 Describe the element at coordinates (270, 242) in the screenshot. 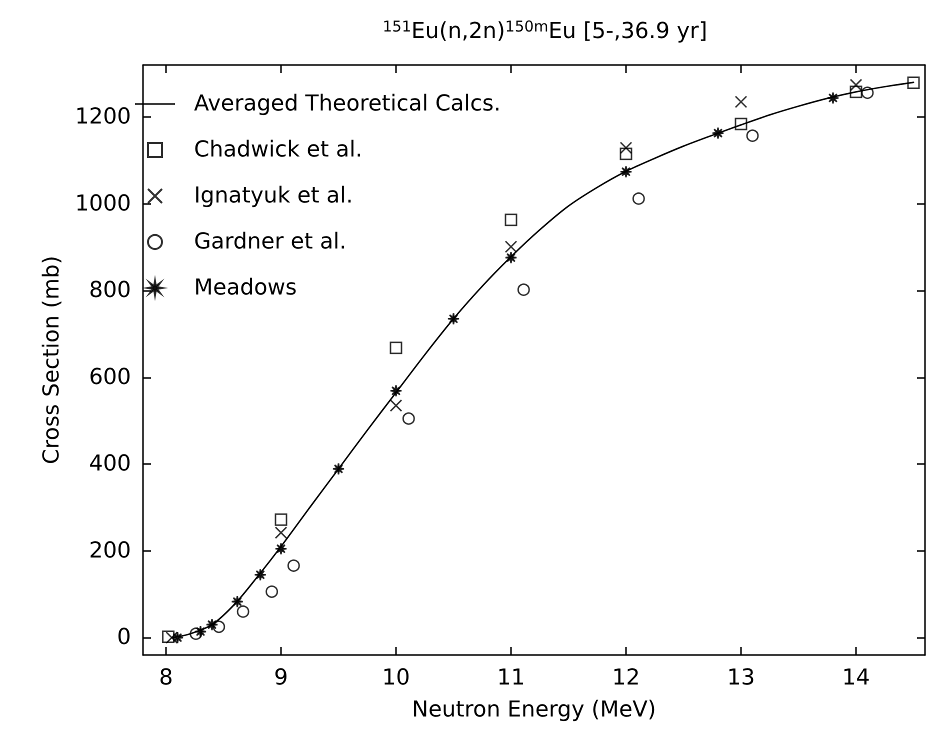

I see `legend-label: Gardner et al.` at that location.